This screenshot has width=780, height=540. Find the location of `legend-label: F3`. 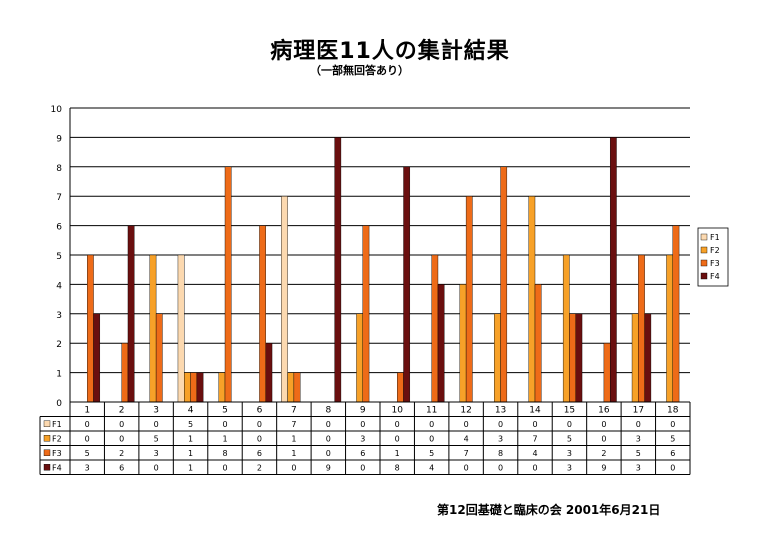

legend-label: F3 is located at coordinates (715, 263).